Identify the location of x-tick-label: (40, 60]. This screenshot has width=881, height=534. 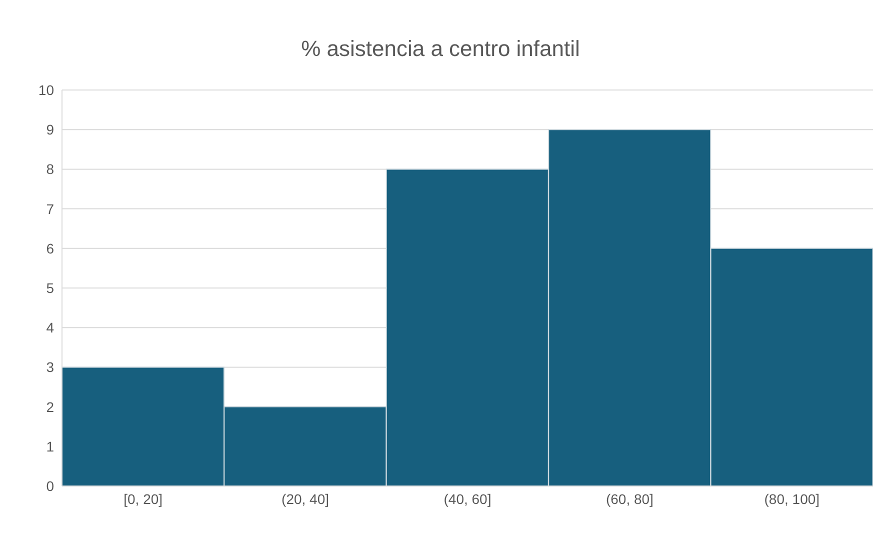
(468, 498).